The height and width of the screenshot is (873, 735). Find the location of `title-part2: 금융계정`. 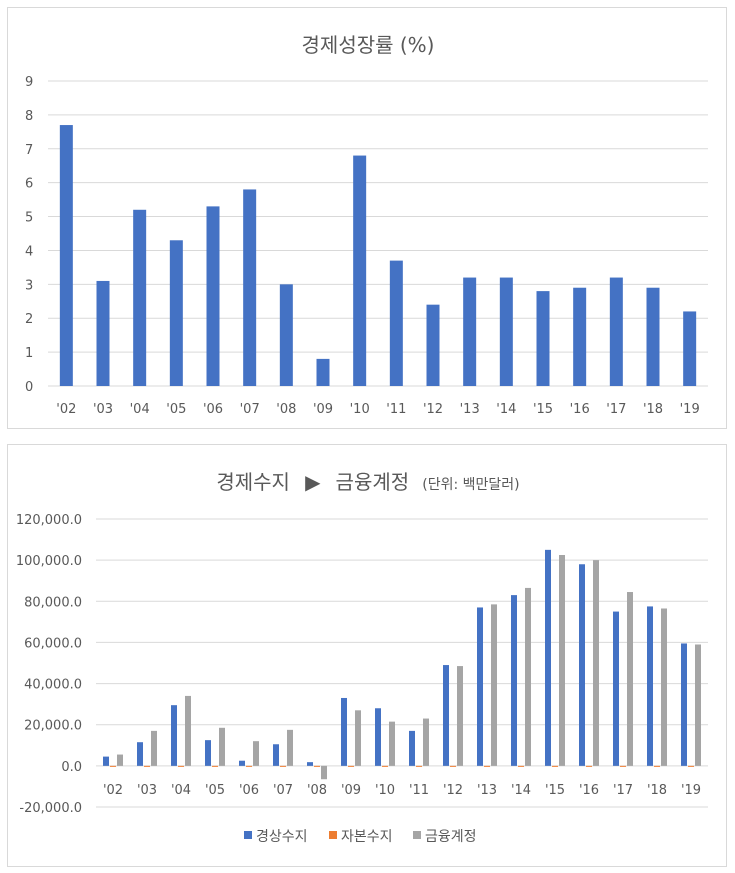

title-part2: 금융계정 is located at coordinates (373, 482).